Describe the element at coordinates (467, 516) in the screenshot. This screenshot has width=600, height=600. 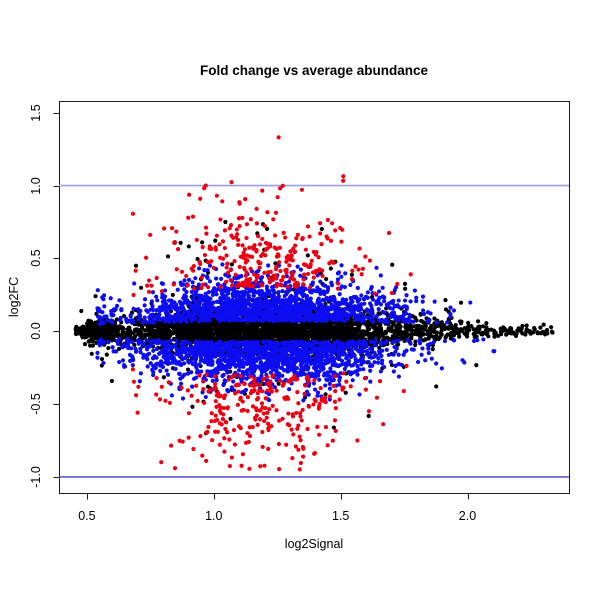
I see `x-tick-label: 2.0` at that location.